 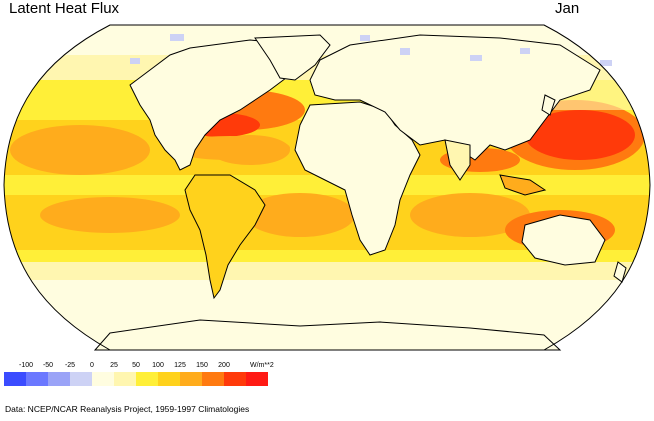 What do you see at coordinates (70, 365) in the screenshot?
I see `legend-label: -25` at bounding box center [70, 365].